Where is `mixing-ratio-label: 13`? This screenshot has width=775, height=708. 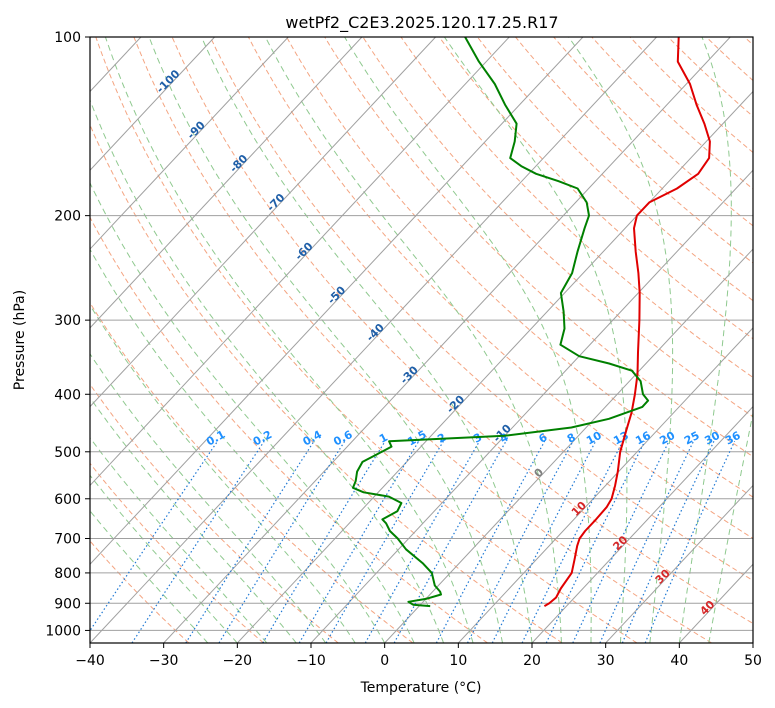 mixing-ratio-label: 13 is located at coordinates (621, 438).